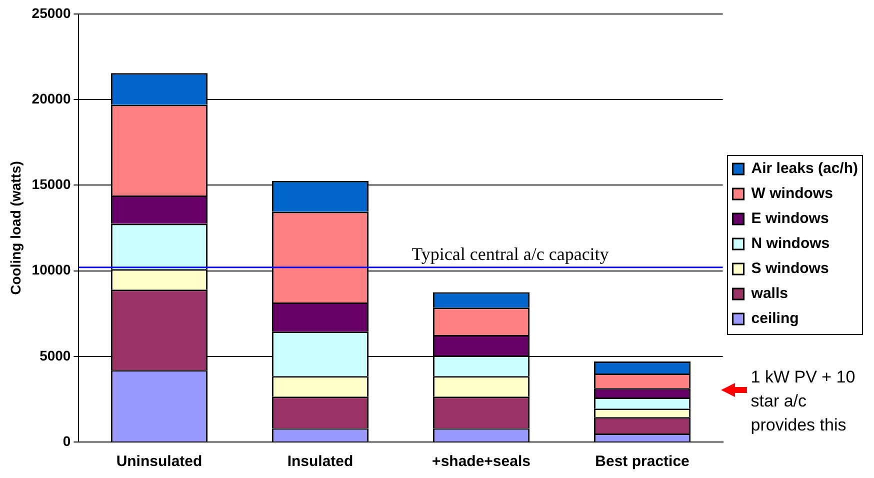 The width and height of the screenshot is (874, 478). Describe the element at coordinates (769, 293) in the screenshot. I see `legend-label: walls` at that location.